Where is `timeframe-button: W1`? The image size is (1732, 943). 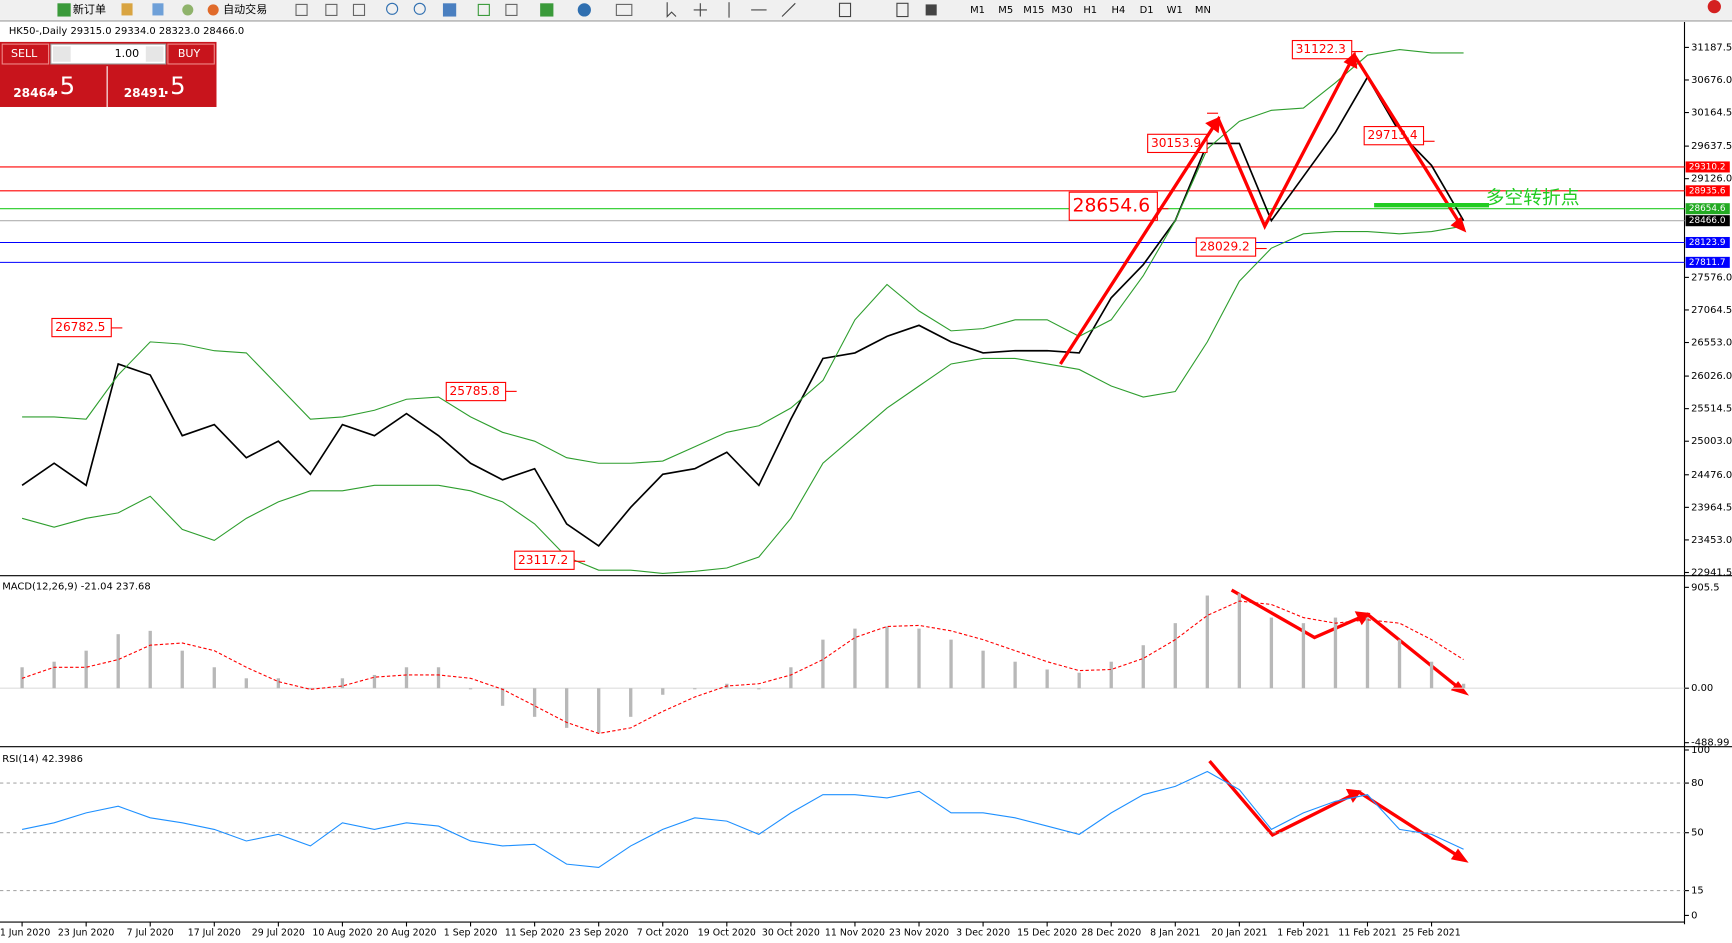
timeframe-button: W1 is located at coordinates (1175, 10).